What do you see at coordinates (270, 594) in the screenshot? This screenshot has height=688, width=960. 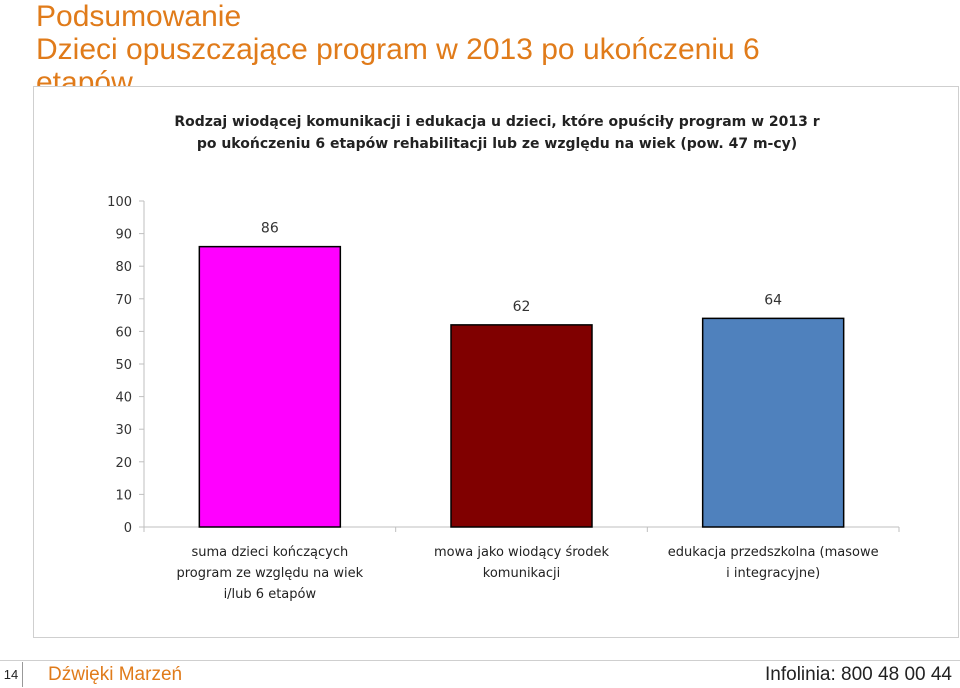 I see `category-label-0-line-2: i/lub 6 etapów` at bounding box center [270, 594].